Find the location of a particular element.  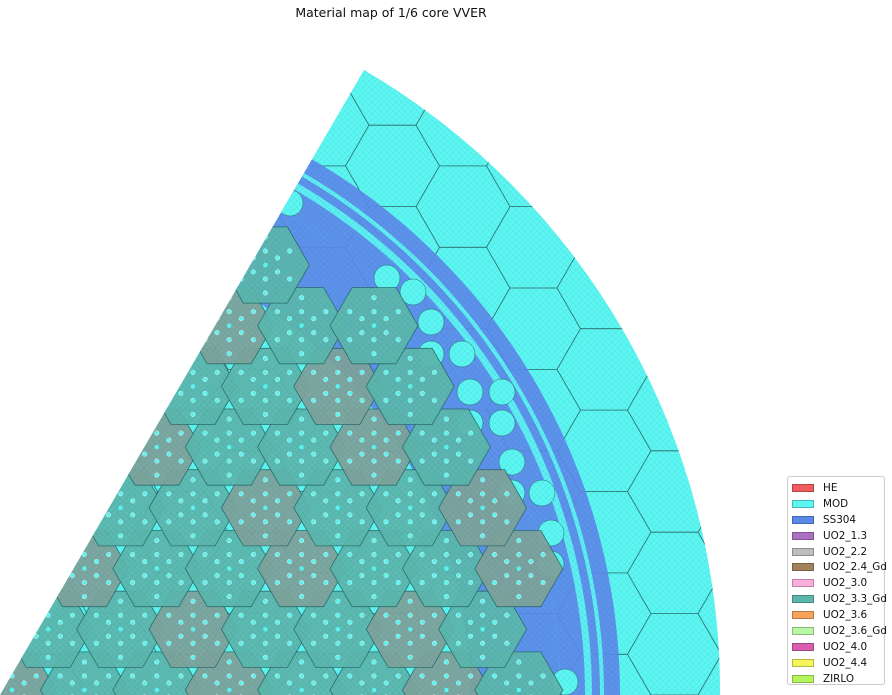

legend-label: UO2_3.3_Gd is located at coordinates (855, 599).